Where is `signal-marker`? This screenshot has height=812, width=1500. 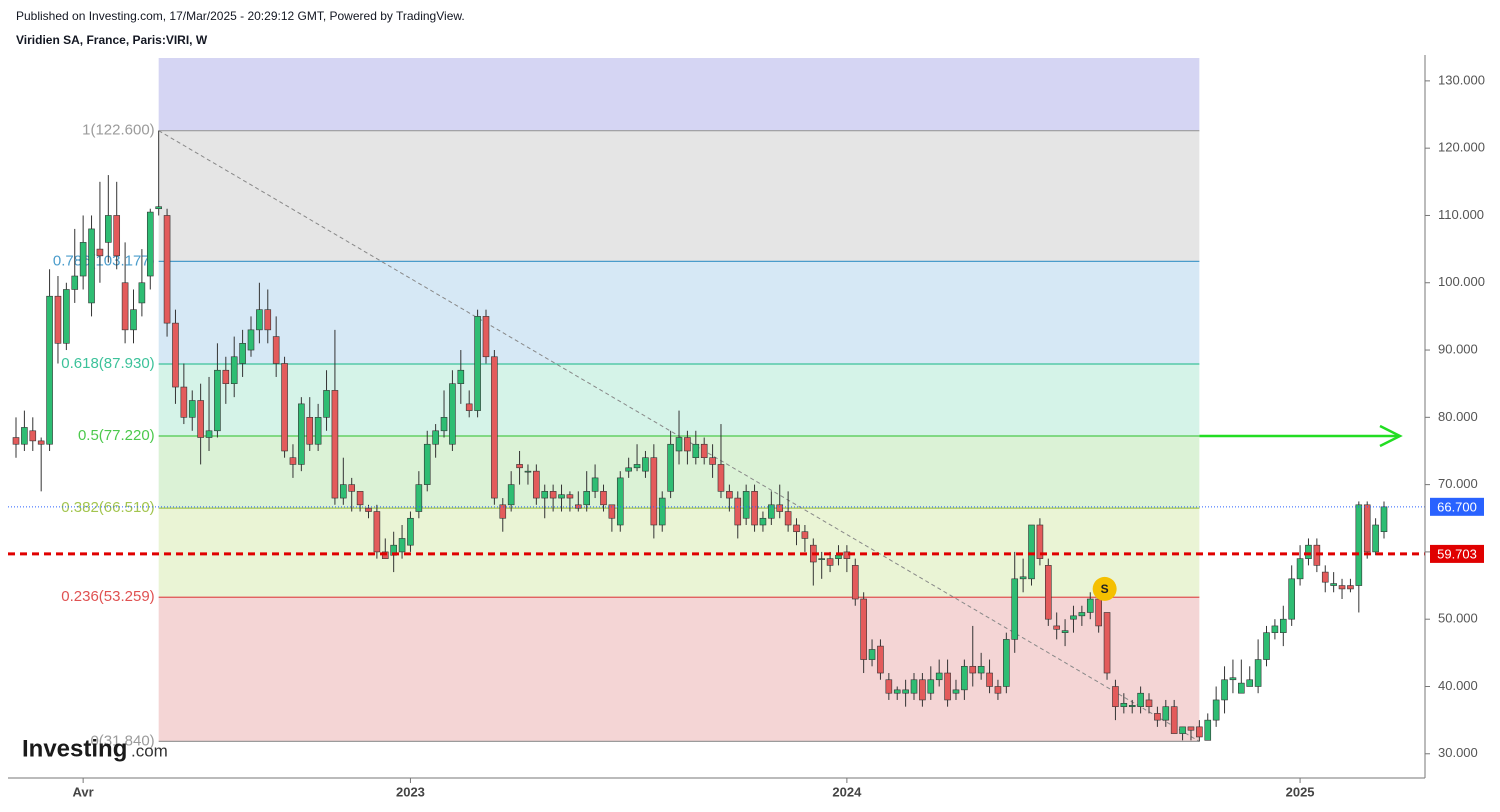
signal-marker is located at coordinates (1104, 588).